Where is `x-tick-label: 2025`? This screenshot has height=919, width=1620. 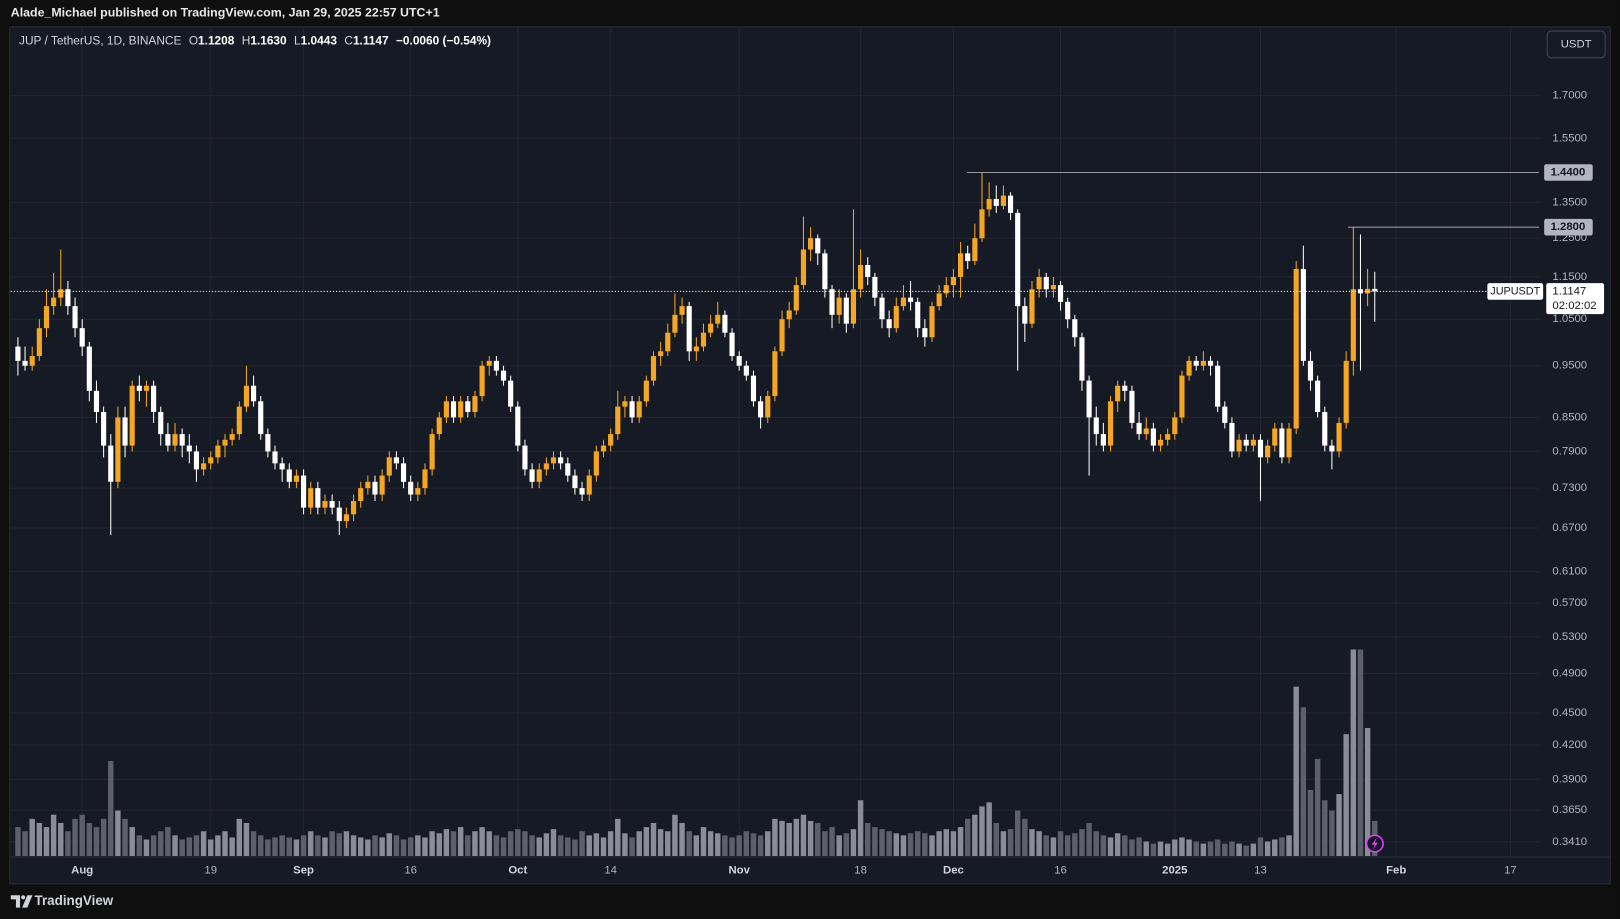 x-tick-label: 2025 is located at coordinates (1174, 870).